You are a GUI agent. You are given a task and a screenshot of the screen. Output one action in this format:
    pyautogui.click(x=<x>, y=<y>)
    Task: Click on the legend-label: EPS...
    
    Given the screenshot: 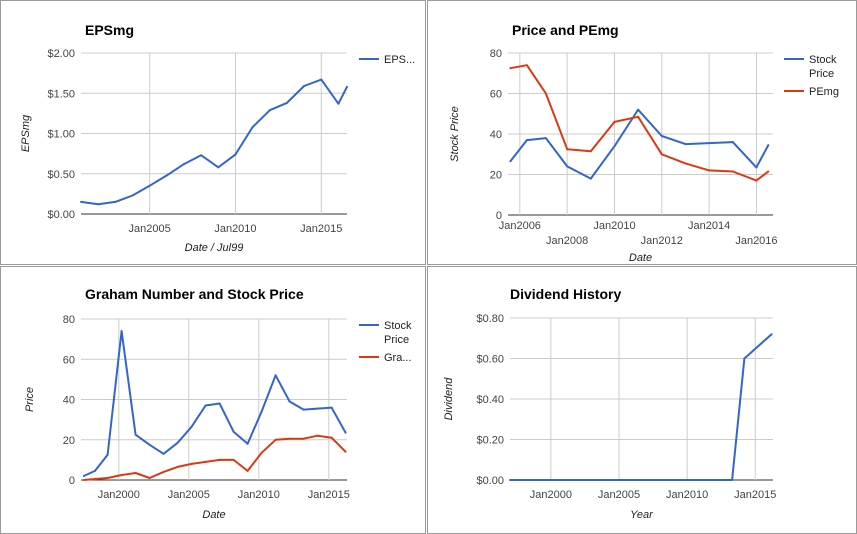 What is the action you would take?
    pyautogui.click(x=399, y=60)
    